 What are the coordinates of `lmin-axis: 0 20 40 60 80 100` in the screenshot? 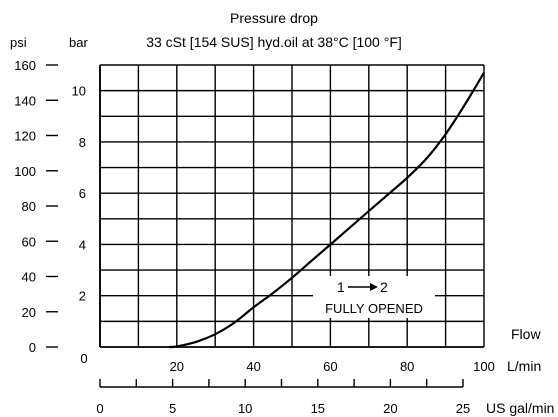 It's located at (287, 362).